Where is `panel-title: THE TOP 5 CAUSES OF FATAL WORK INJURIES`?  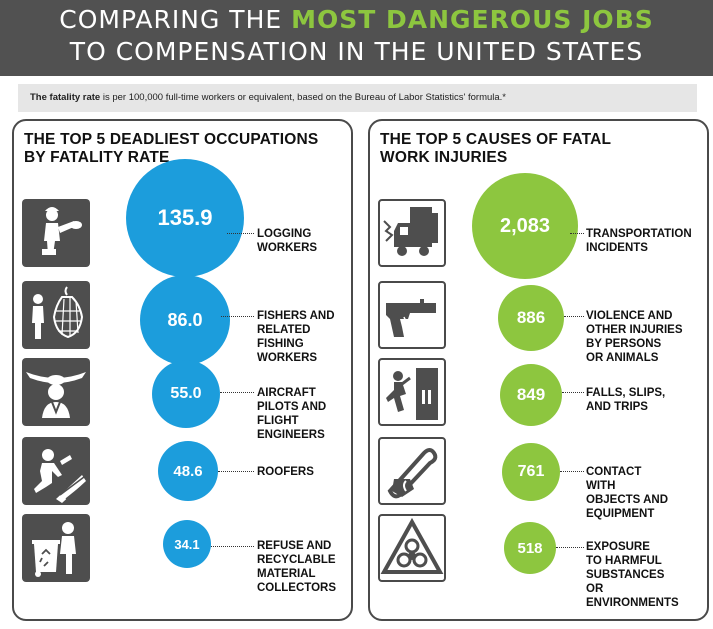 panel-title: THE TOP 5 CAUSES OF FATAL WORK INJURIES is located at coordinates (495, 149).